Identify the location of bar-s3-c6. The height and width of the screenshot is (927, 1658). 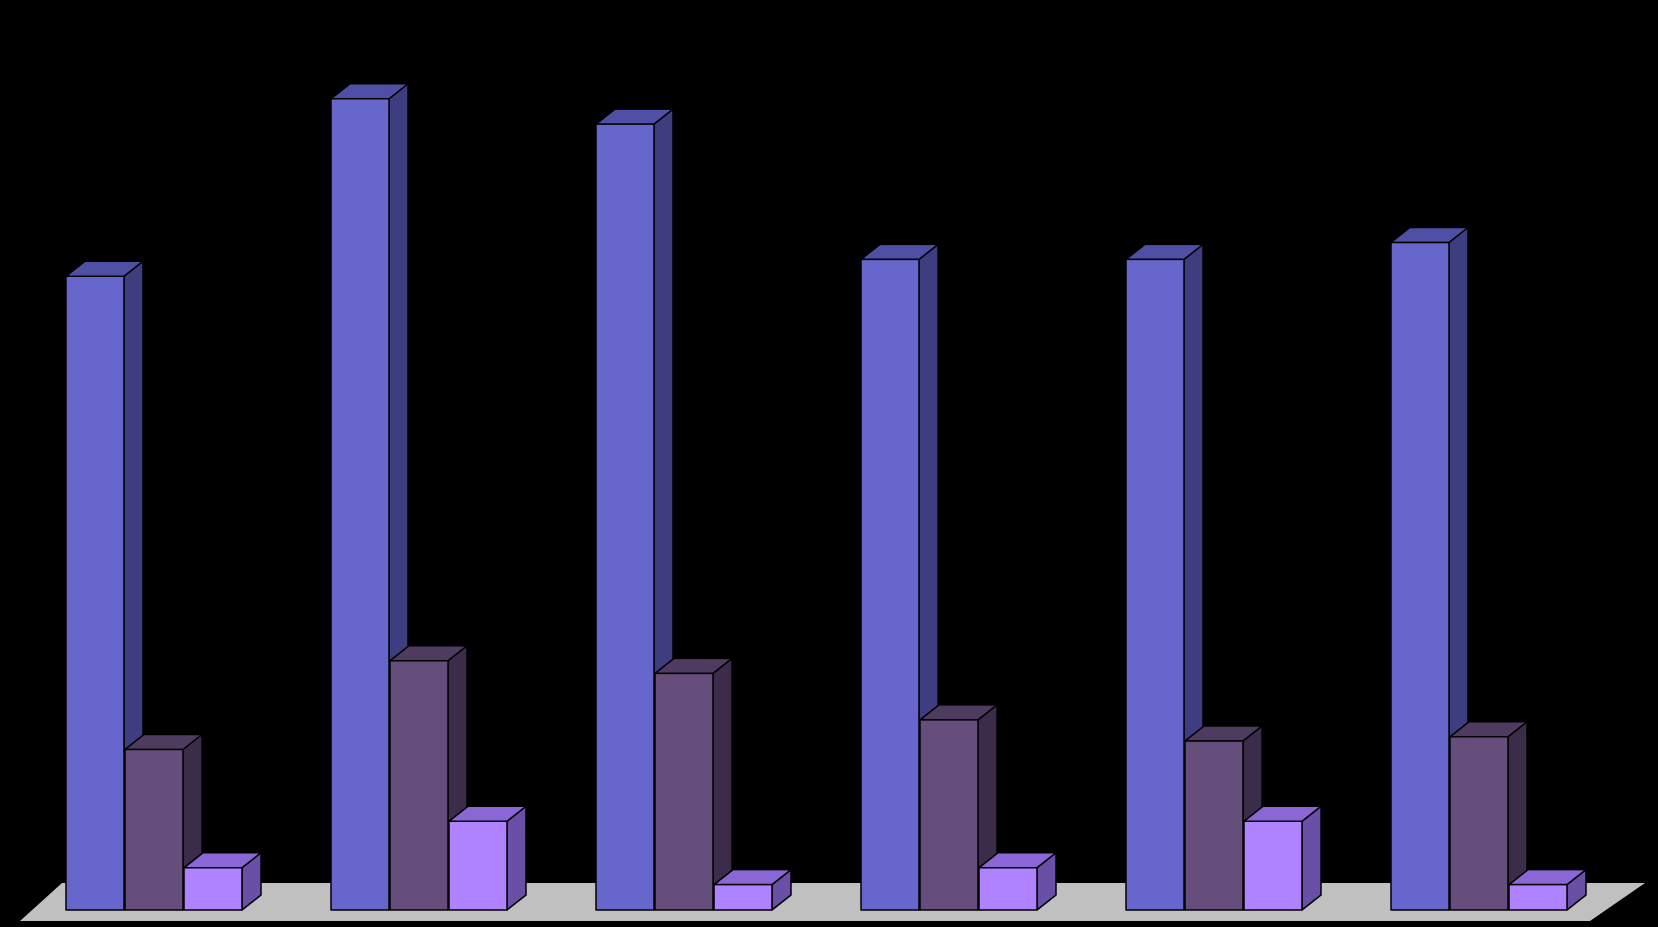
(1547, 889).